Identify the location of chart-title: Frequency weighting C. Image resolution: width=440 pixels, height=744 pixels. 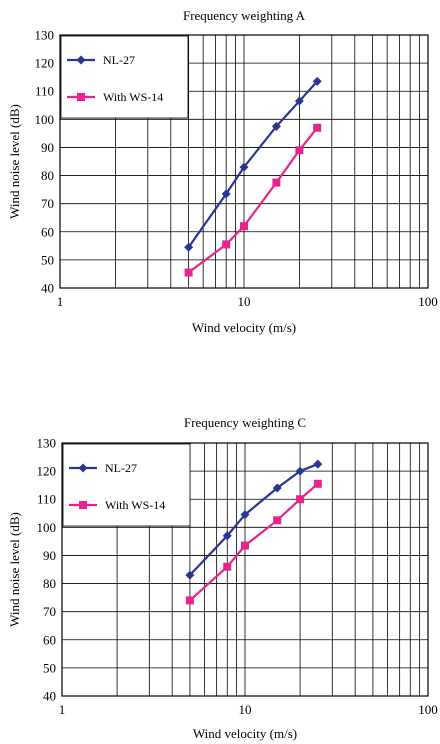
(245, 422).